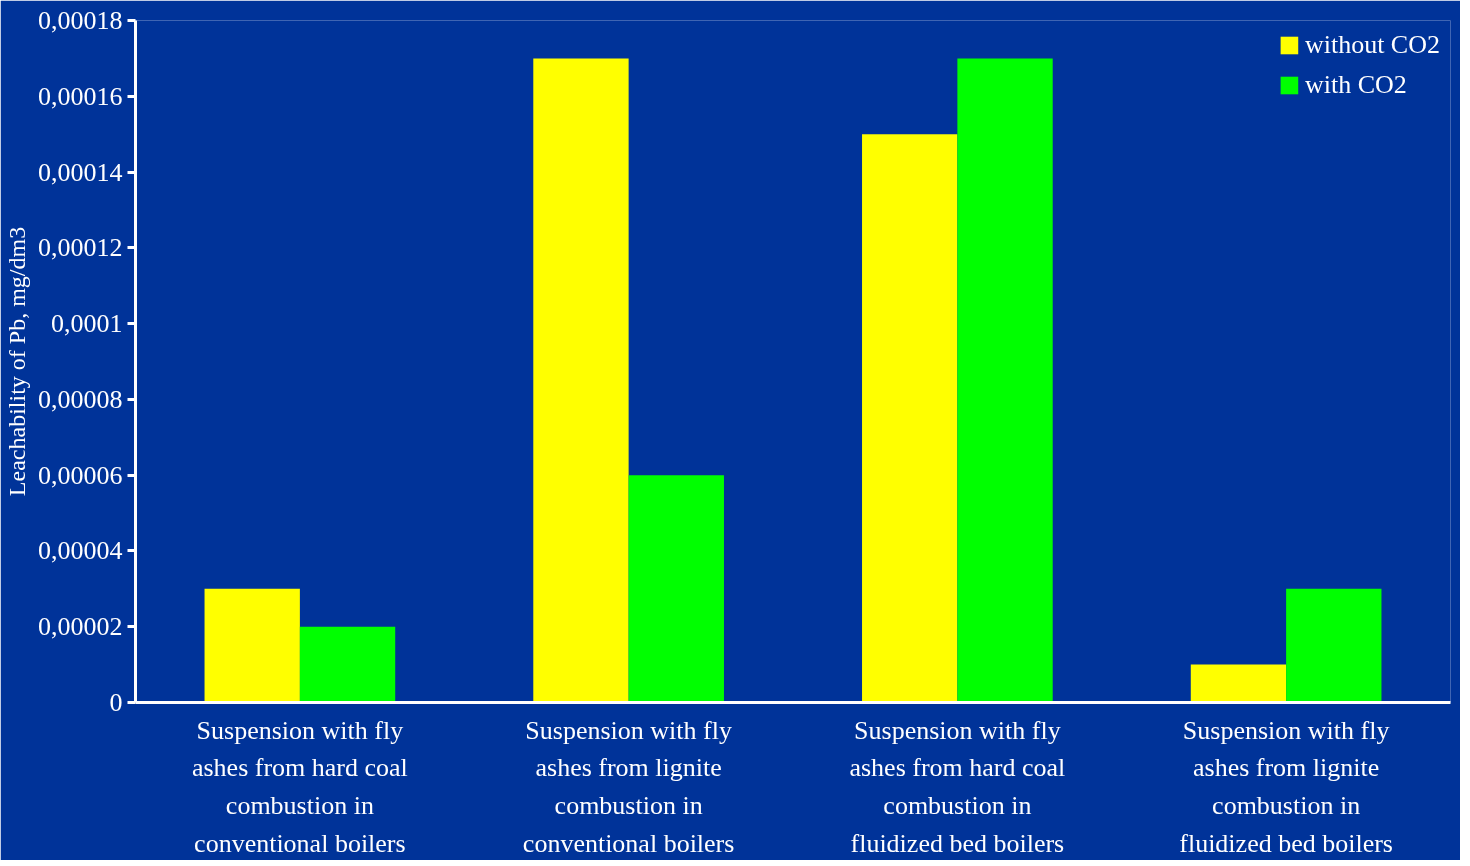 The image size is (1470, 866). I want to click on y-tick-label: 0,00008, so click(80, 399).